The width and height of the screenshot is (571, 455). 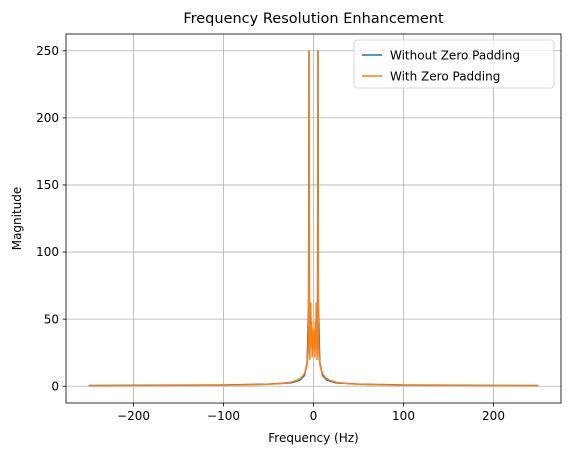 I want to click on x-tick-label: 200, so click(x=493, y=416).